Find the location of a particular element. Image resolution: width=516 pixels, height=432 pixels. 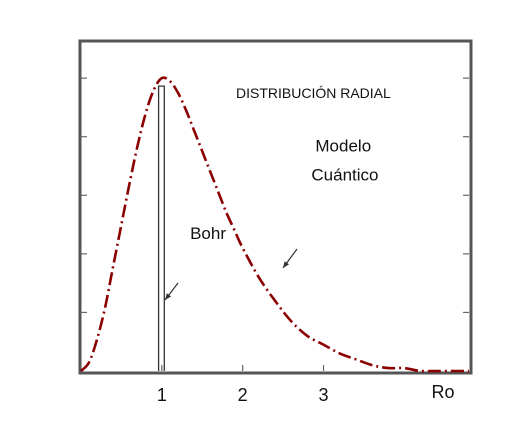

bohr-spike is located at coordinates (161, 228).